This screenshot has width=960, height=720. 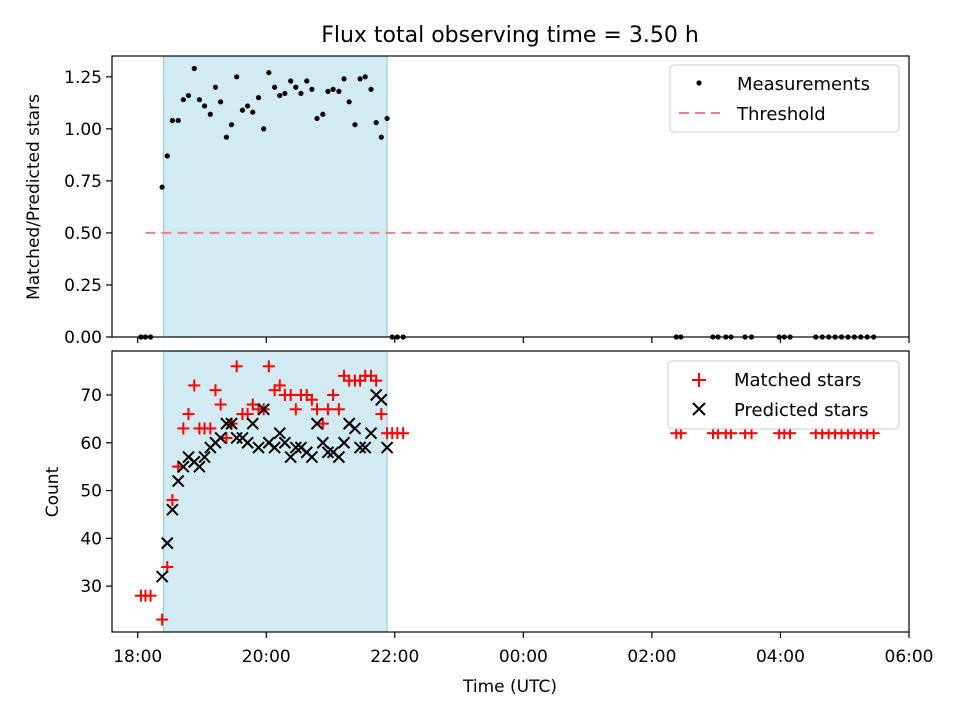 What do you see at coordinates (83, 182) in the screenshot?
I see `top-y-tick-label: 0.75` at bounding box center [83, 182].